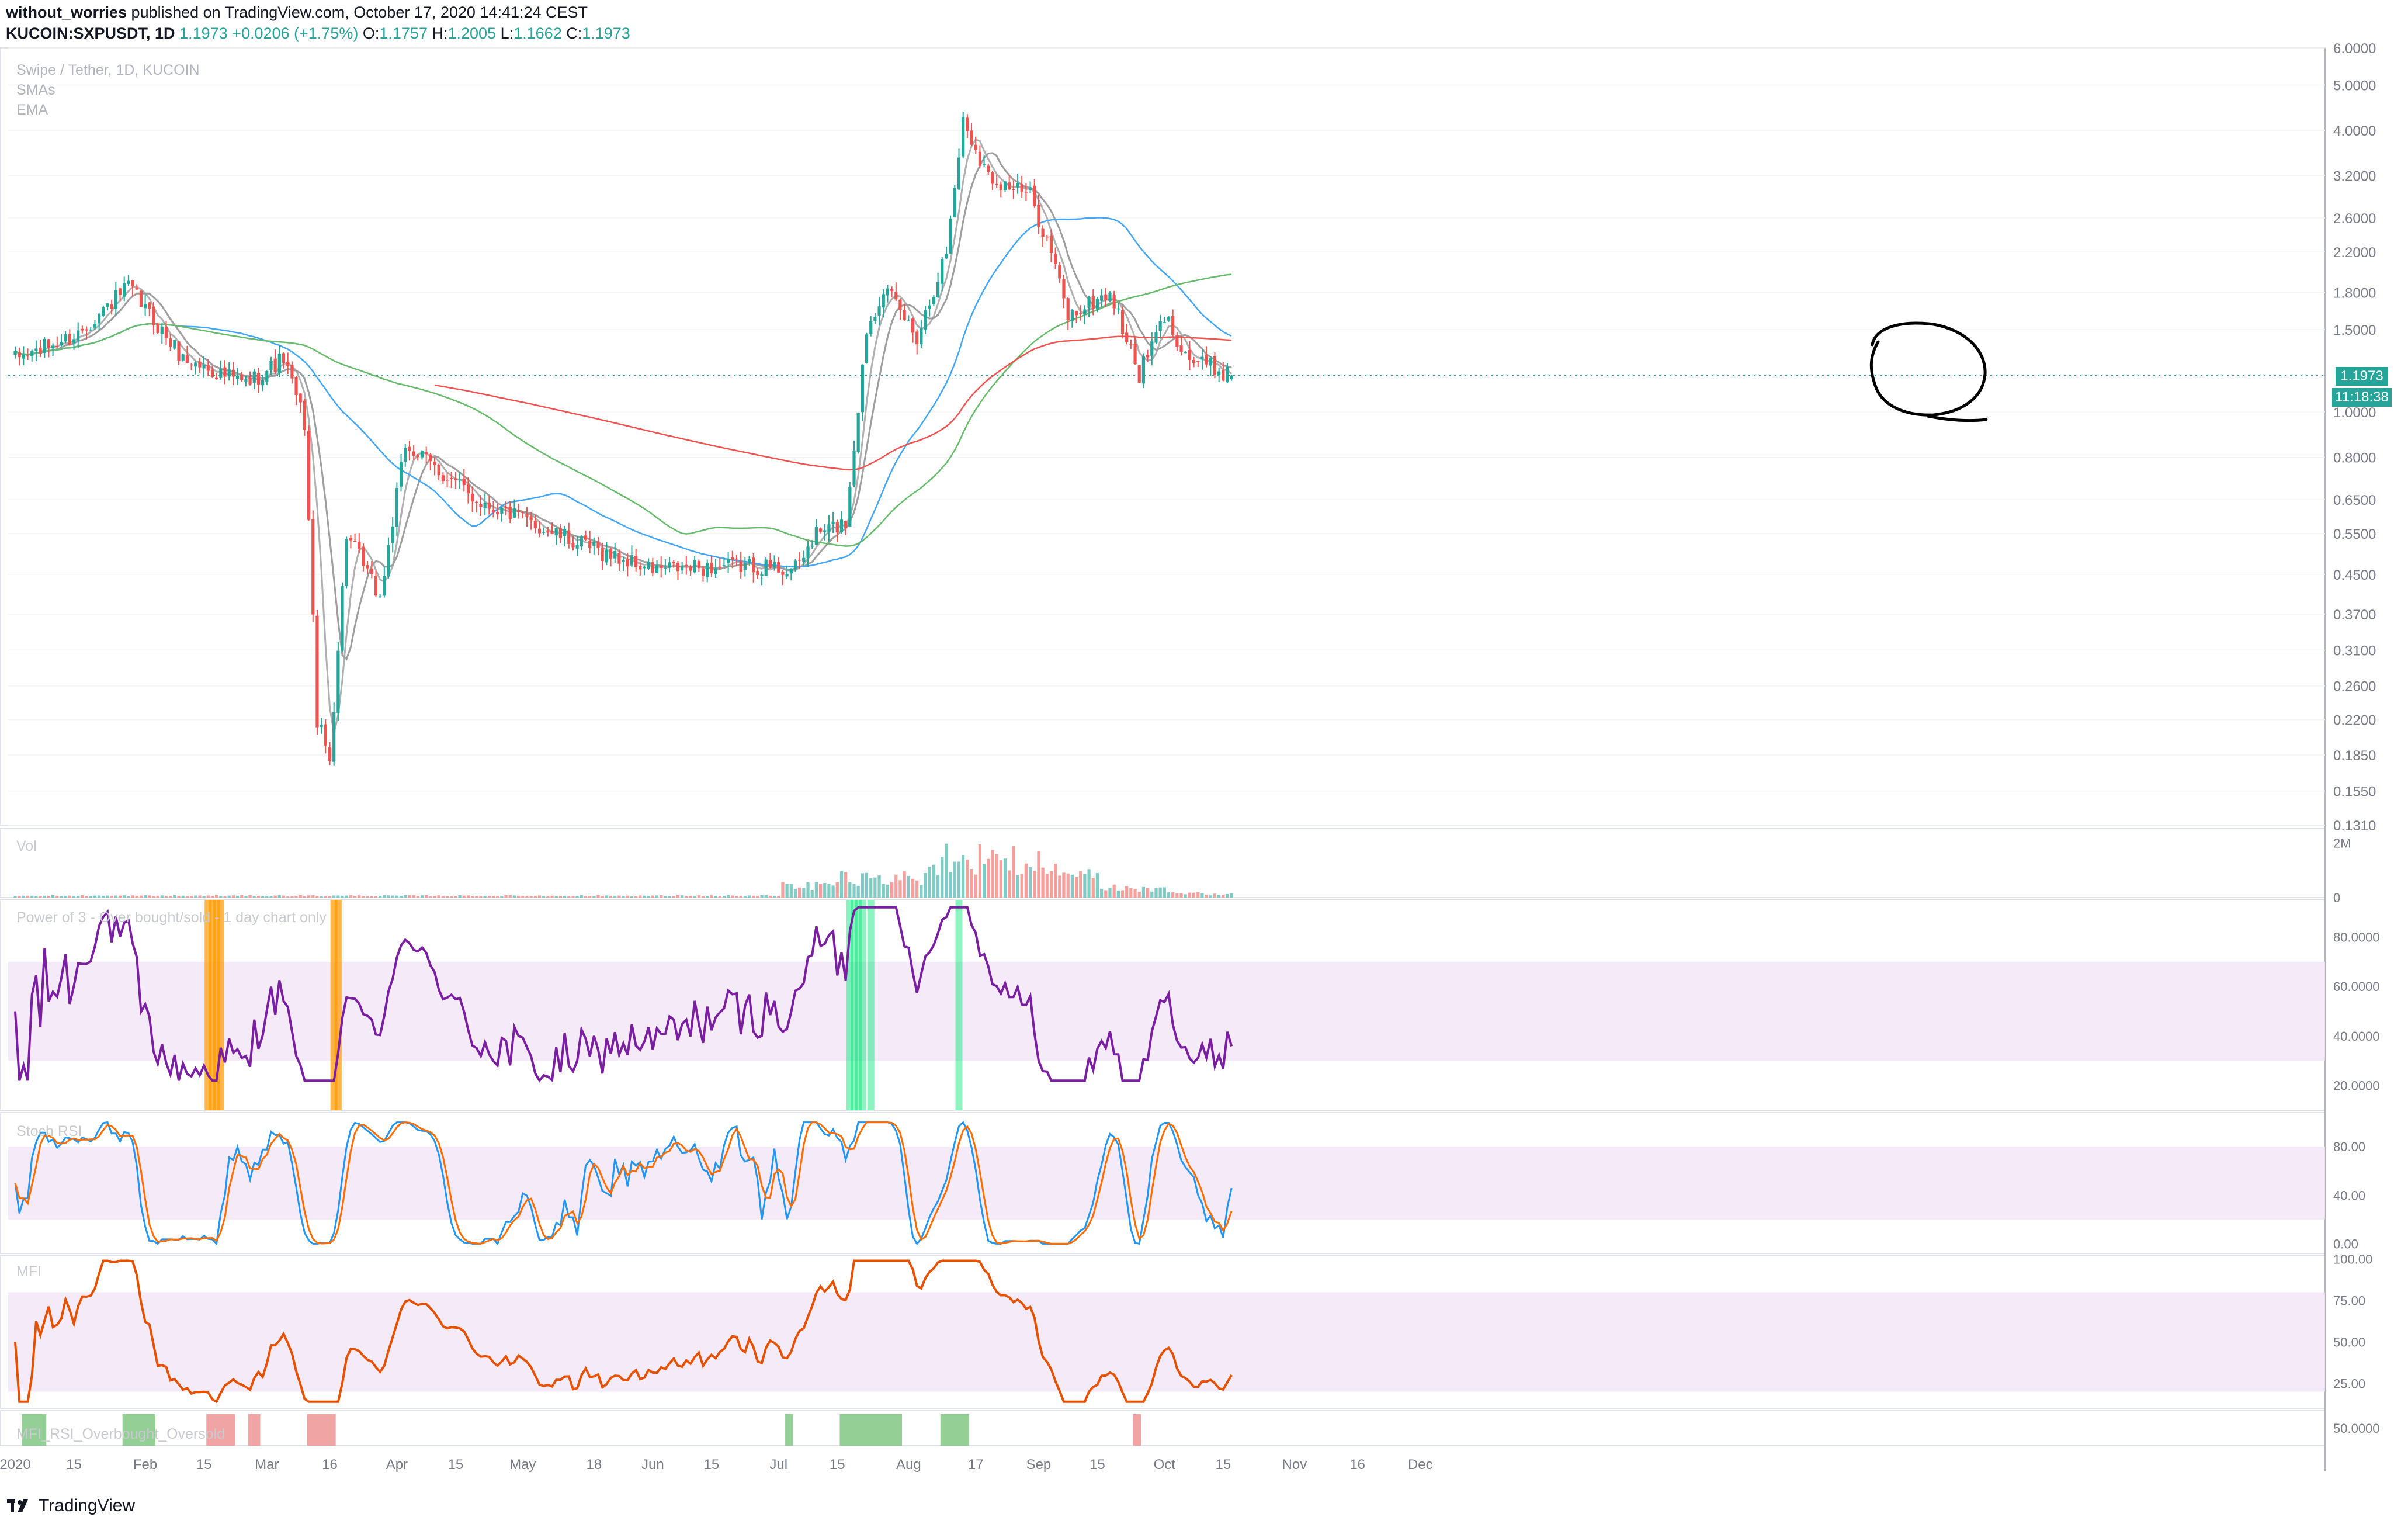 Image resolution: width=2408 pixels, height=1524 pixels. Describe the element at coordinates (29, 1271) in the screenshot. I see `mfi-pane-label: MFI` at that location.